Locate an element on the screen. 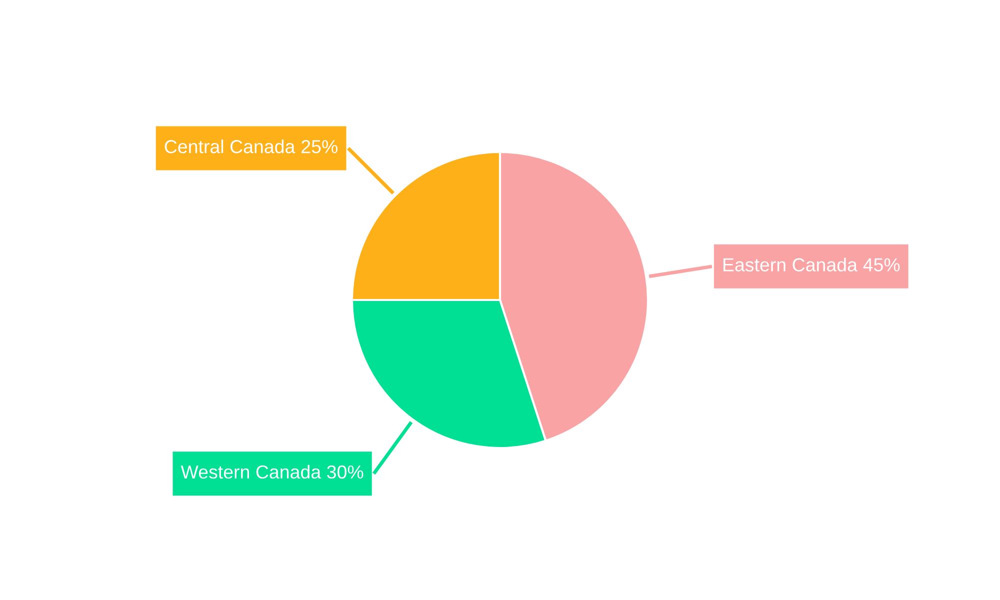 The height and width of the screenshot is (600, 1000). data-label: 30% is located at coordinates (345, 472).